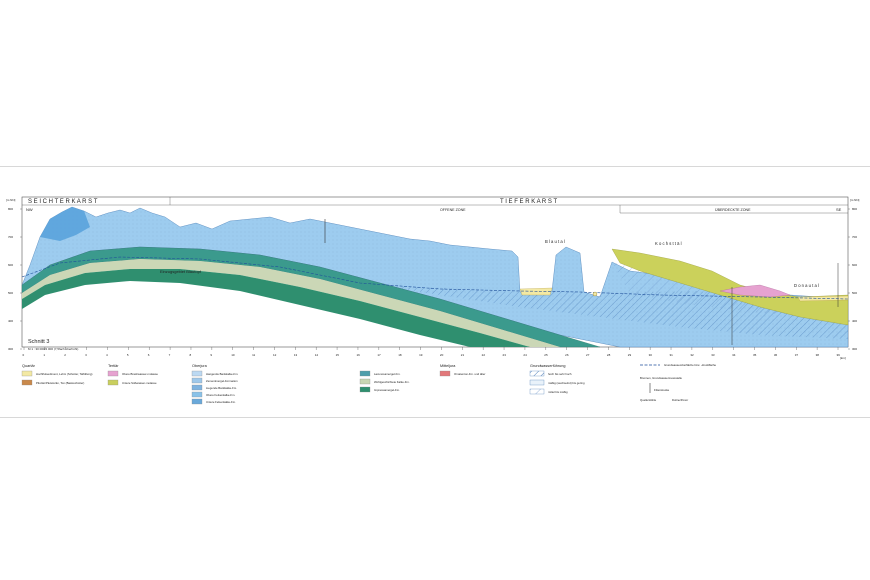 The height and width of the screenshot is (580, 870). Describe the element at coordinates (839, 209) in the screenshot. I see `se-label: SE` at that location.